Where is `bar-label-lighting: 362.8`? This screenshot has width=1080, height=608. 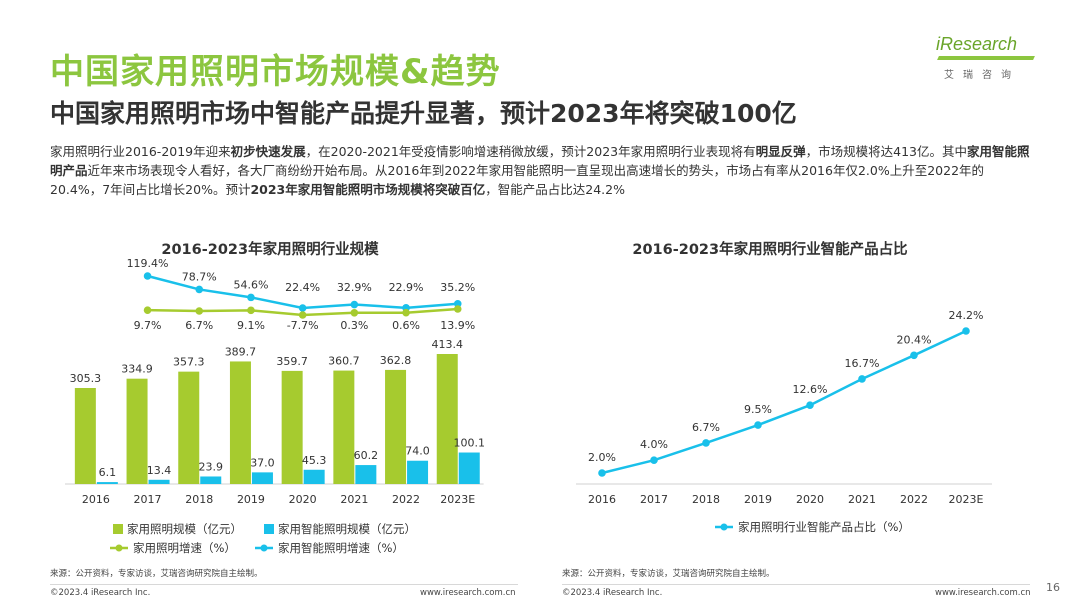
bar-label-lighting: 362.8 is located at coordinates (396, 360).